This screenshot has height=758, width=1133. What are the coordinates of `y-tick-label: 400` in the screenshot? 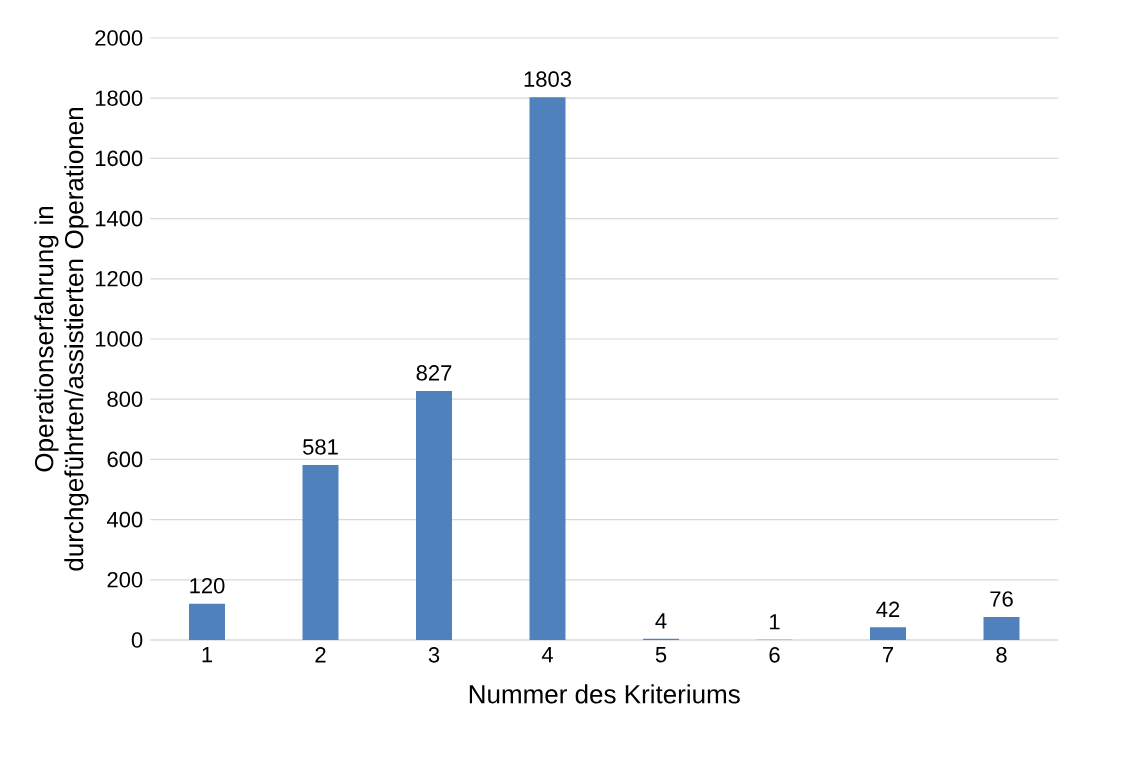 It's located at (124, 519).